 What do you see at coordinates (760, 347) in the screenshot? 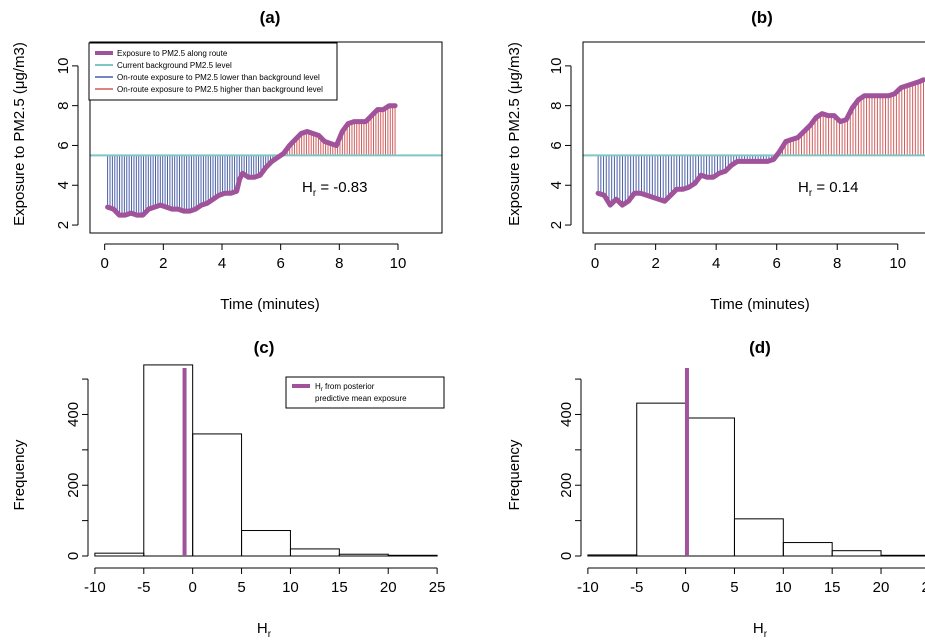
I see `panel-d-title: (d)` at bounding box center [760, 347].